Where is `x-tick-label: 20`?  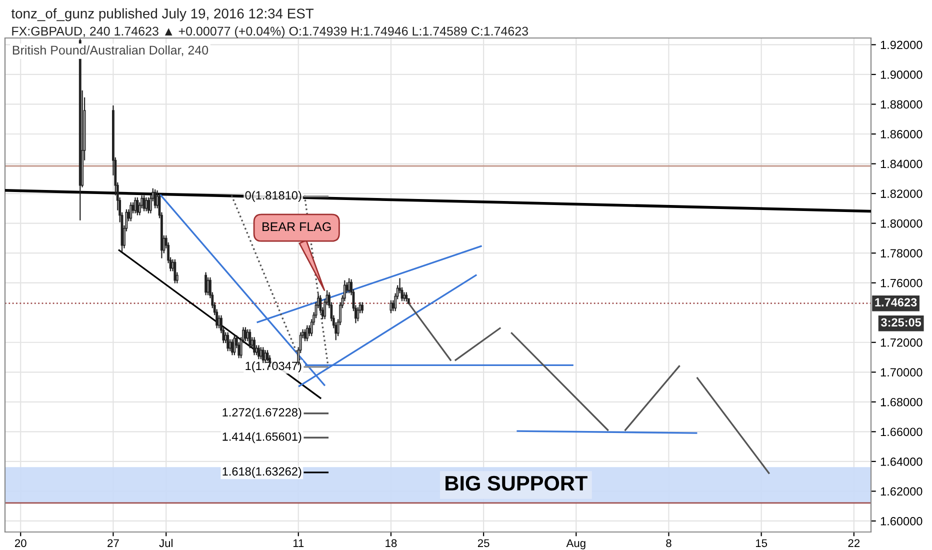
x-tick-label: 20 is located at coordinates (20, 543).